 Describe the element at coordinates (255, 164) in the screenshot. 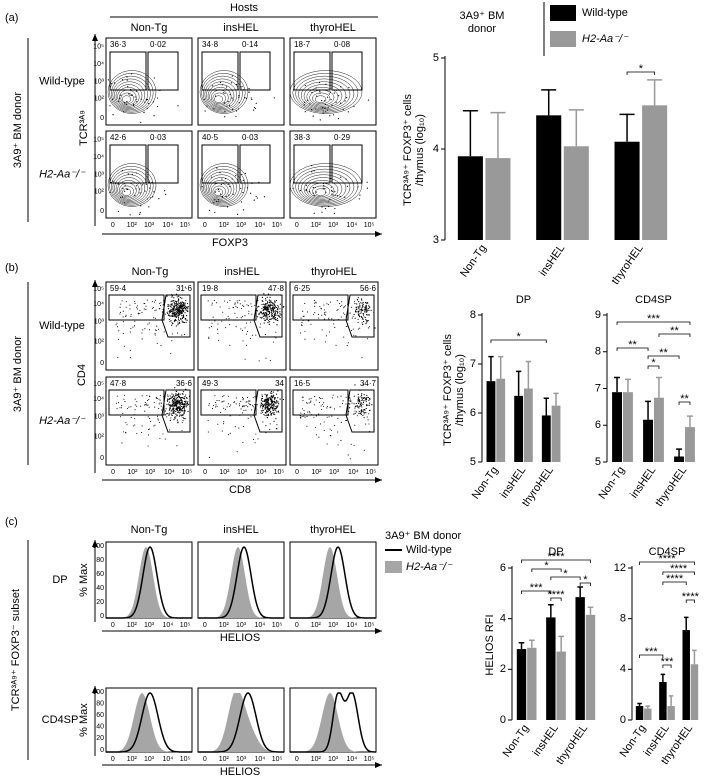

I see `gate` at that location.